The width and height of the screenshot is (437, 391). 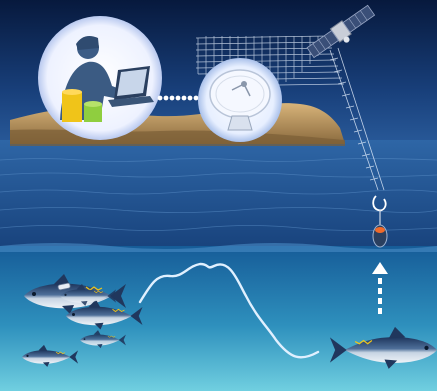 What do you see at coordinates (218, 247) in the screenshot?
I see `waterline` at bounding box center [218, 247].